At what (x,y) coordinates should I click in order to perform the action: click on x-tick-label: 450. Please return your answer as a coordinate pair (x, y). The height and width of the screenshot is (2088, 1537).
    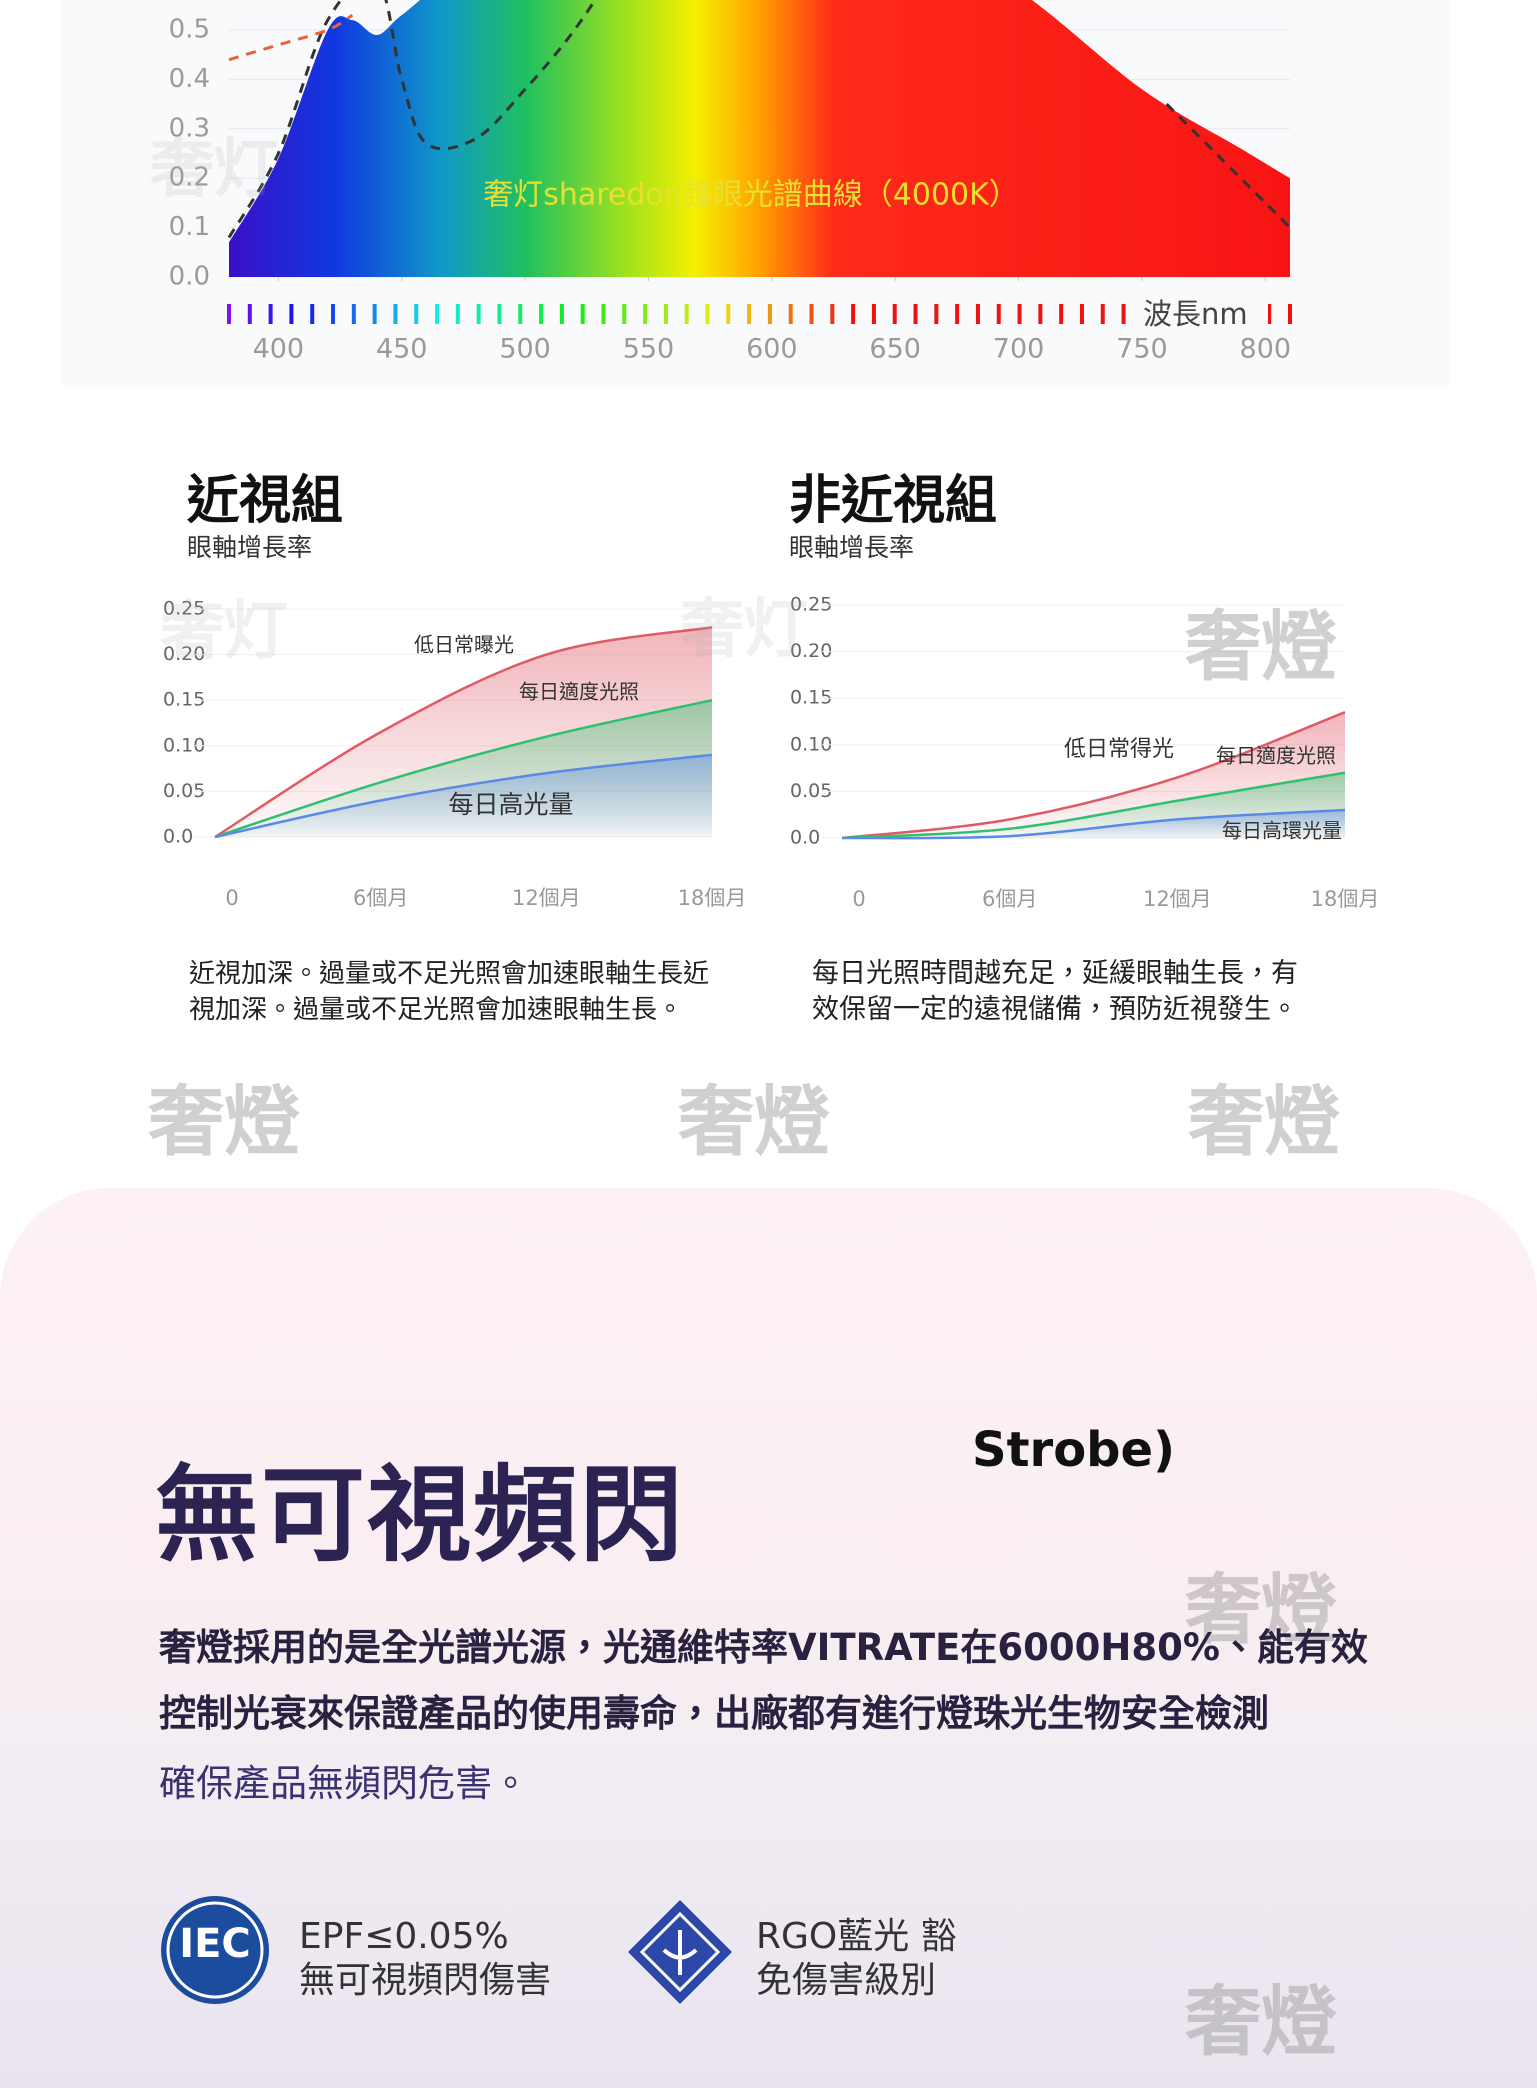
    Looking at the image, I should click on (402, 349).